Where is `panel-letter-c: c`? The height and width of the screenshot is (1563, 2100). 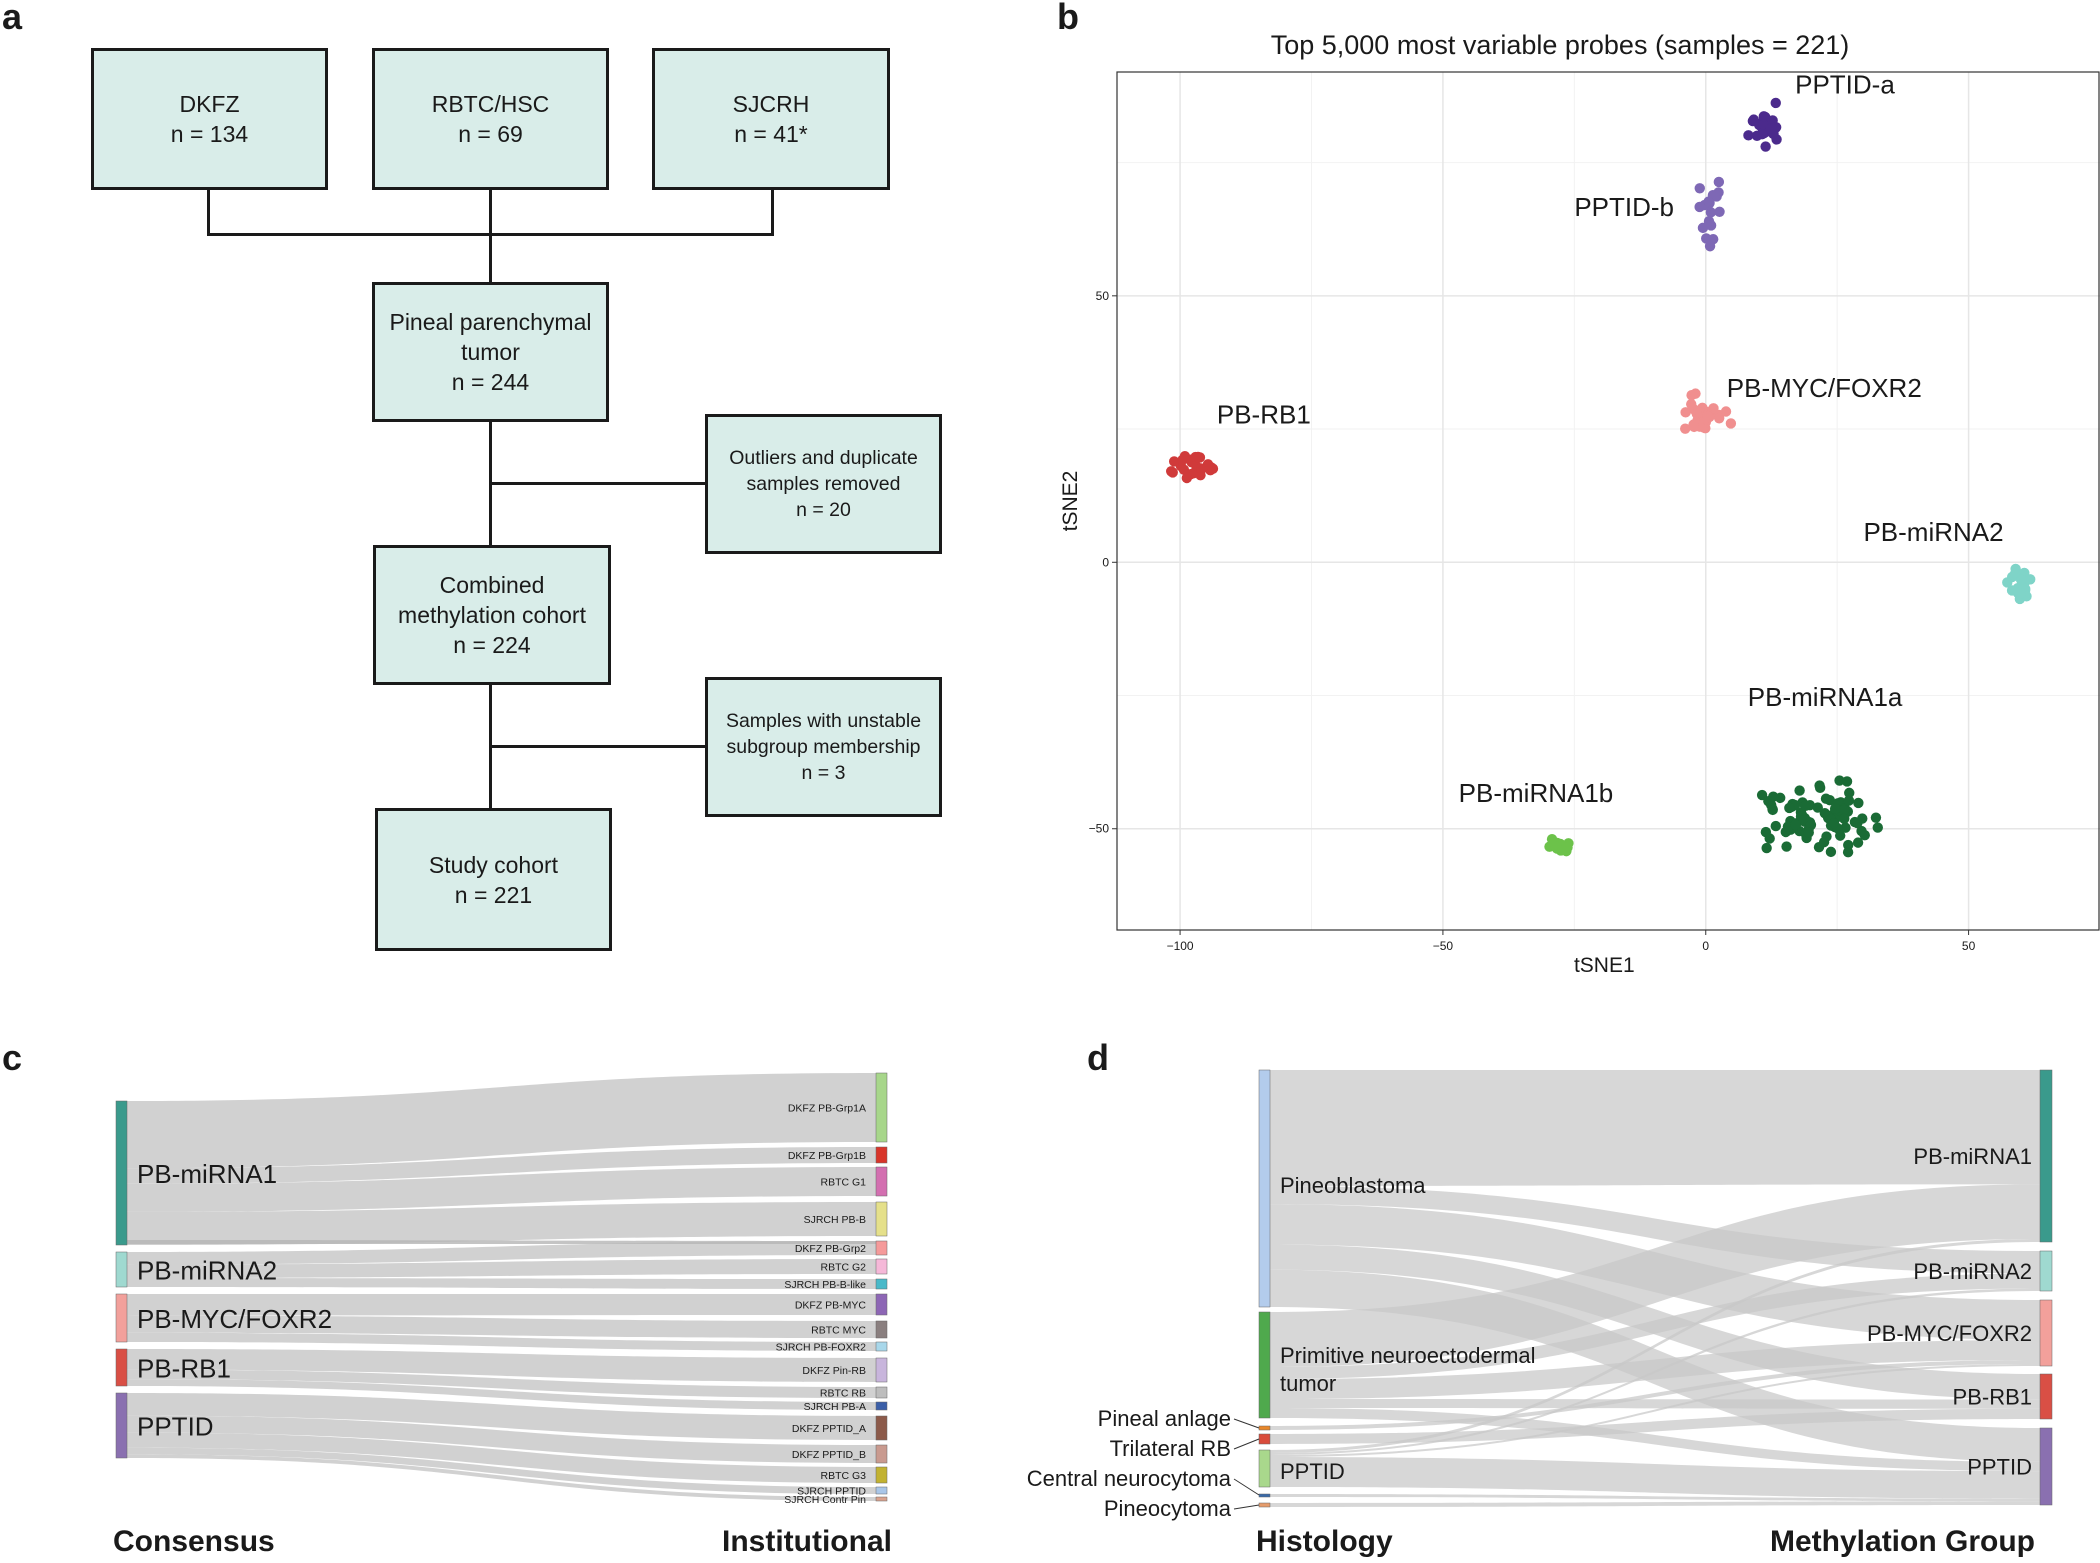 panel-letter-c: c is located at coordinates (12, 1057).